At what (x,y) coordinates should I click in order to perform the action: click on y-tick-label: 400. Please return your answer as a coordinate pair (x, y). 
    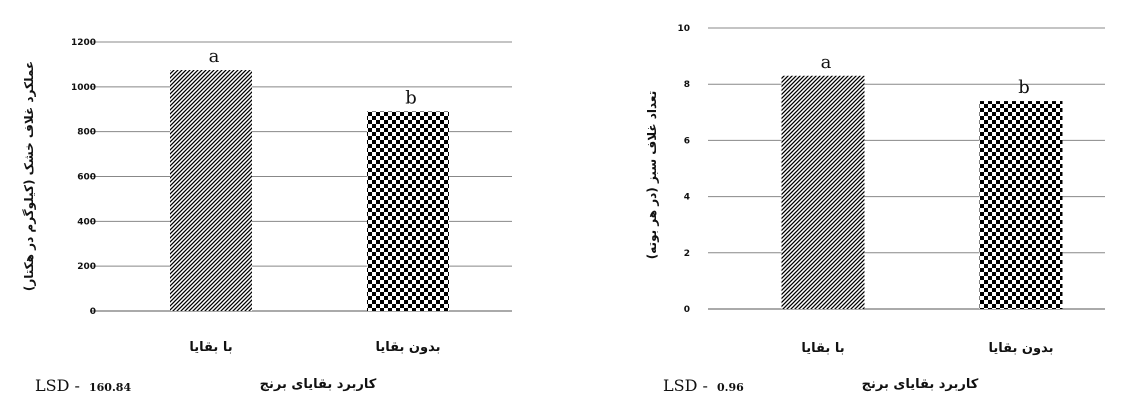
    Looking at the image, I should click on (86, 222).